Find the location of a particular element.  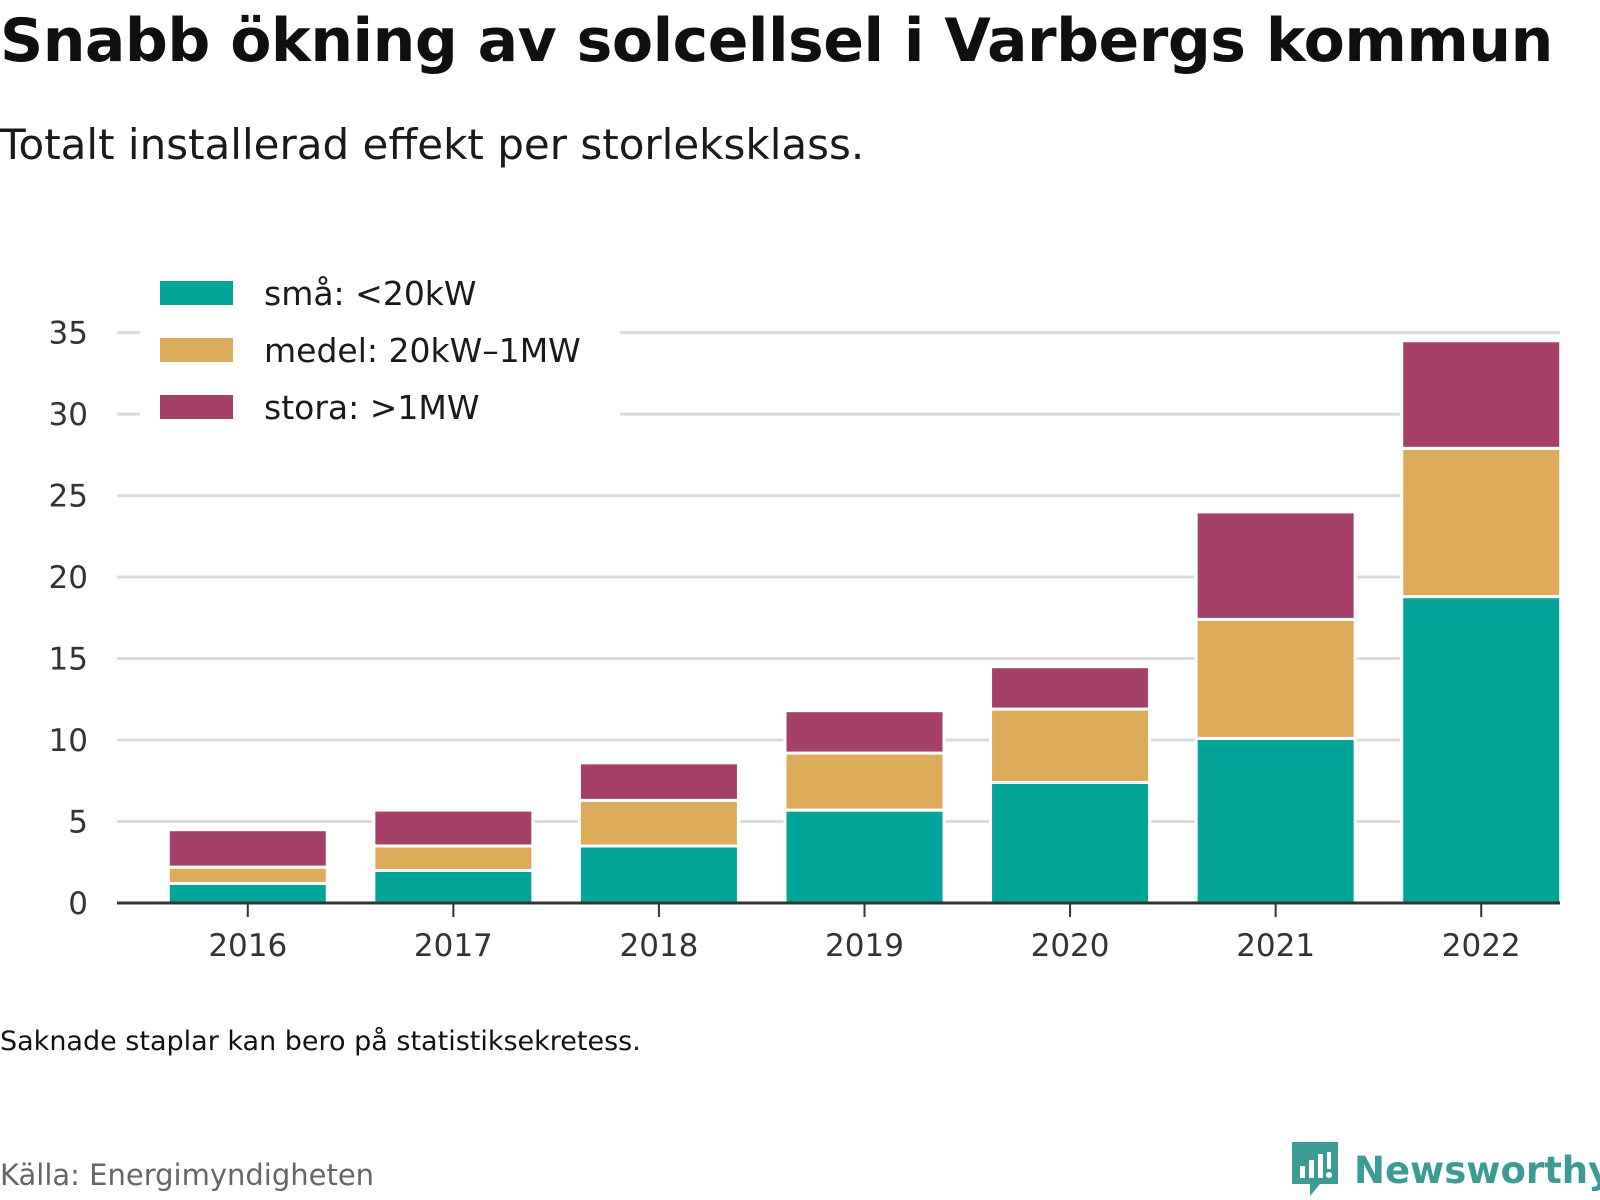

legend: små: <20kW medel: 20kW–1MW stora: >1MW is located at coordinates (380, 350).